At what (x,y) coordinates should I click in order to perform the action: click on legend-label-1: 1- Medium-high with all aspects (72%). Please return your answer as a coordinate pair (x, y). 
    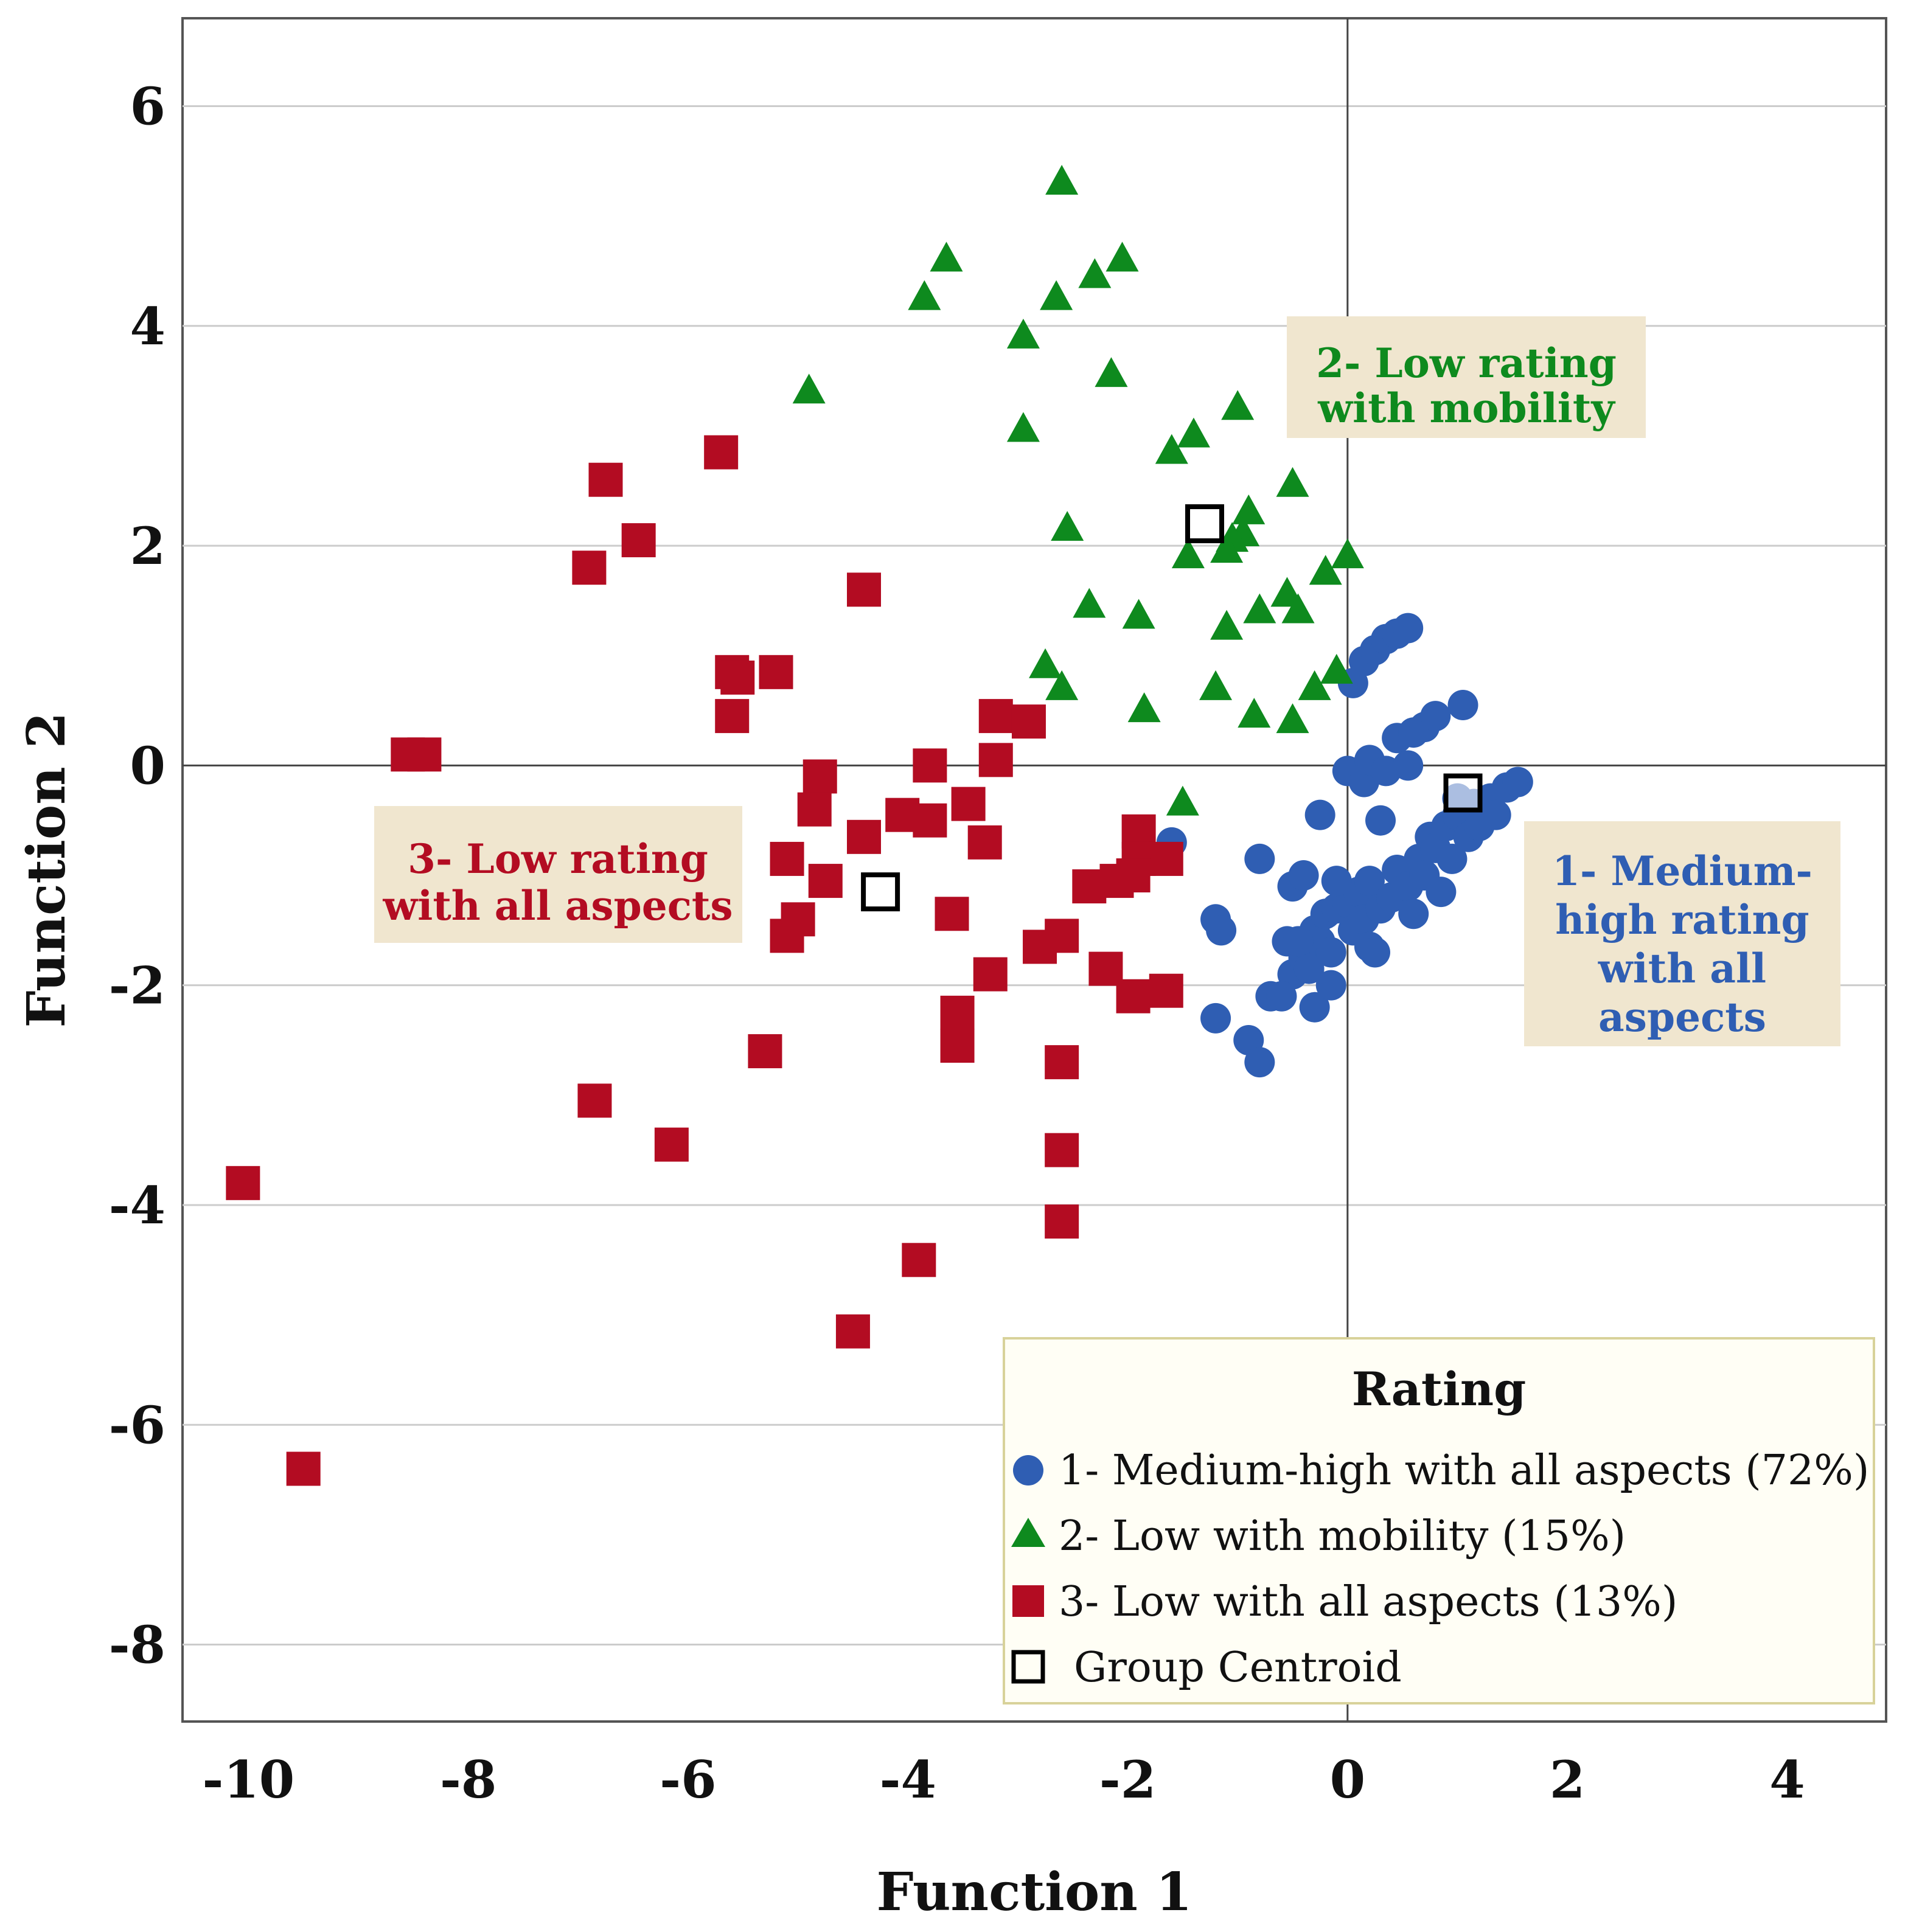
    Looking at the image, I should click on (1464, 1471).